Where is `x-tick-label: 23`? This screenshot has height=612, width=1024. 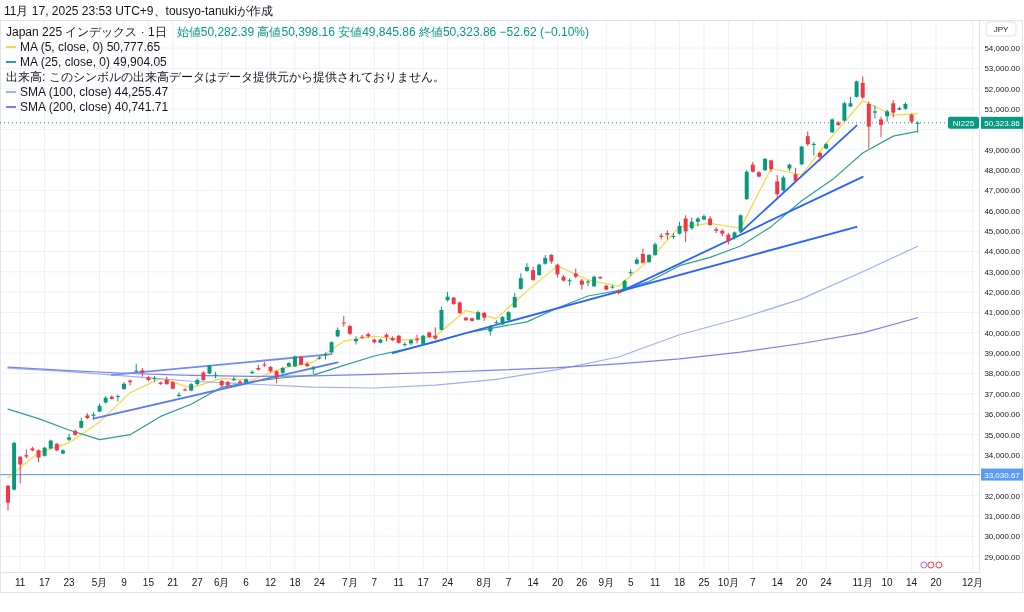
x-tick-label: 23 is located at coordinates (69, 582).